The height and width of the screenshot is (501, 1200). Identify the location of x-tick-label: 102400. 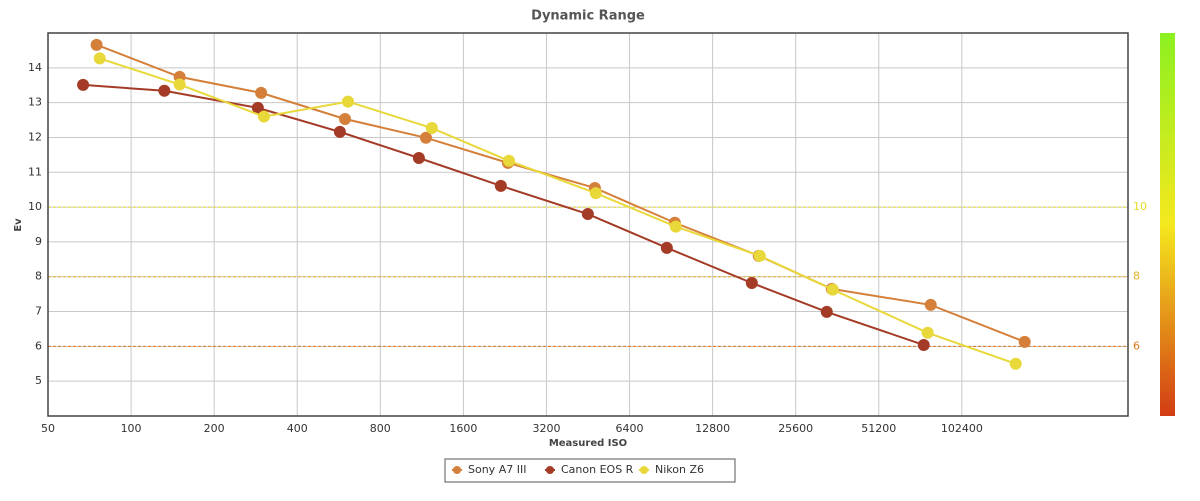
(962, 428).